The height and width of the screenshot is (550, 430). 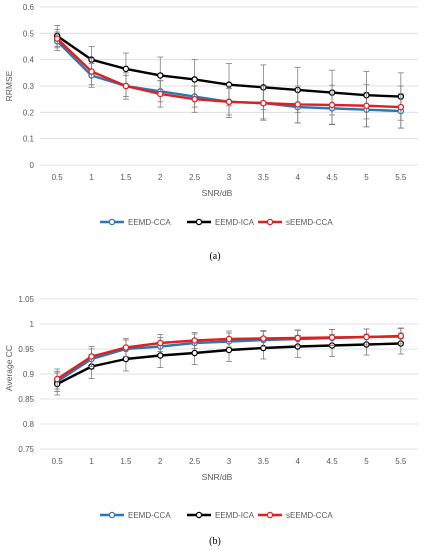 I want to click on y-tick-labels: 0 0.1 0.2 0.3 0.4 0.5 0.6, so click(x=29, y=86).